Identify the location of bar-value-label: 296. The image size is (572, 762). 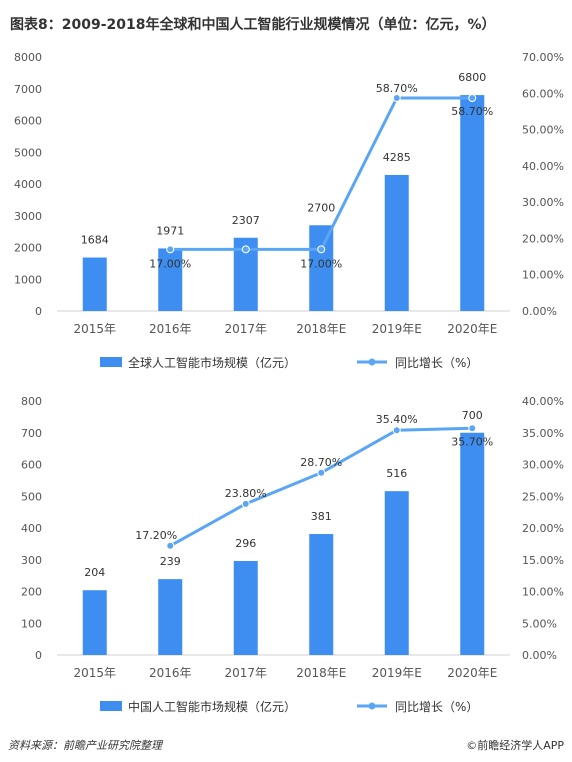
(245, 543).